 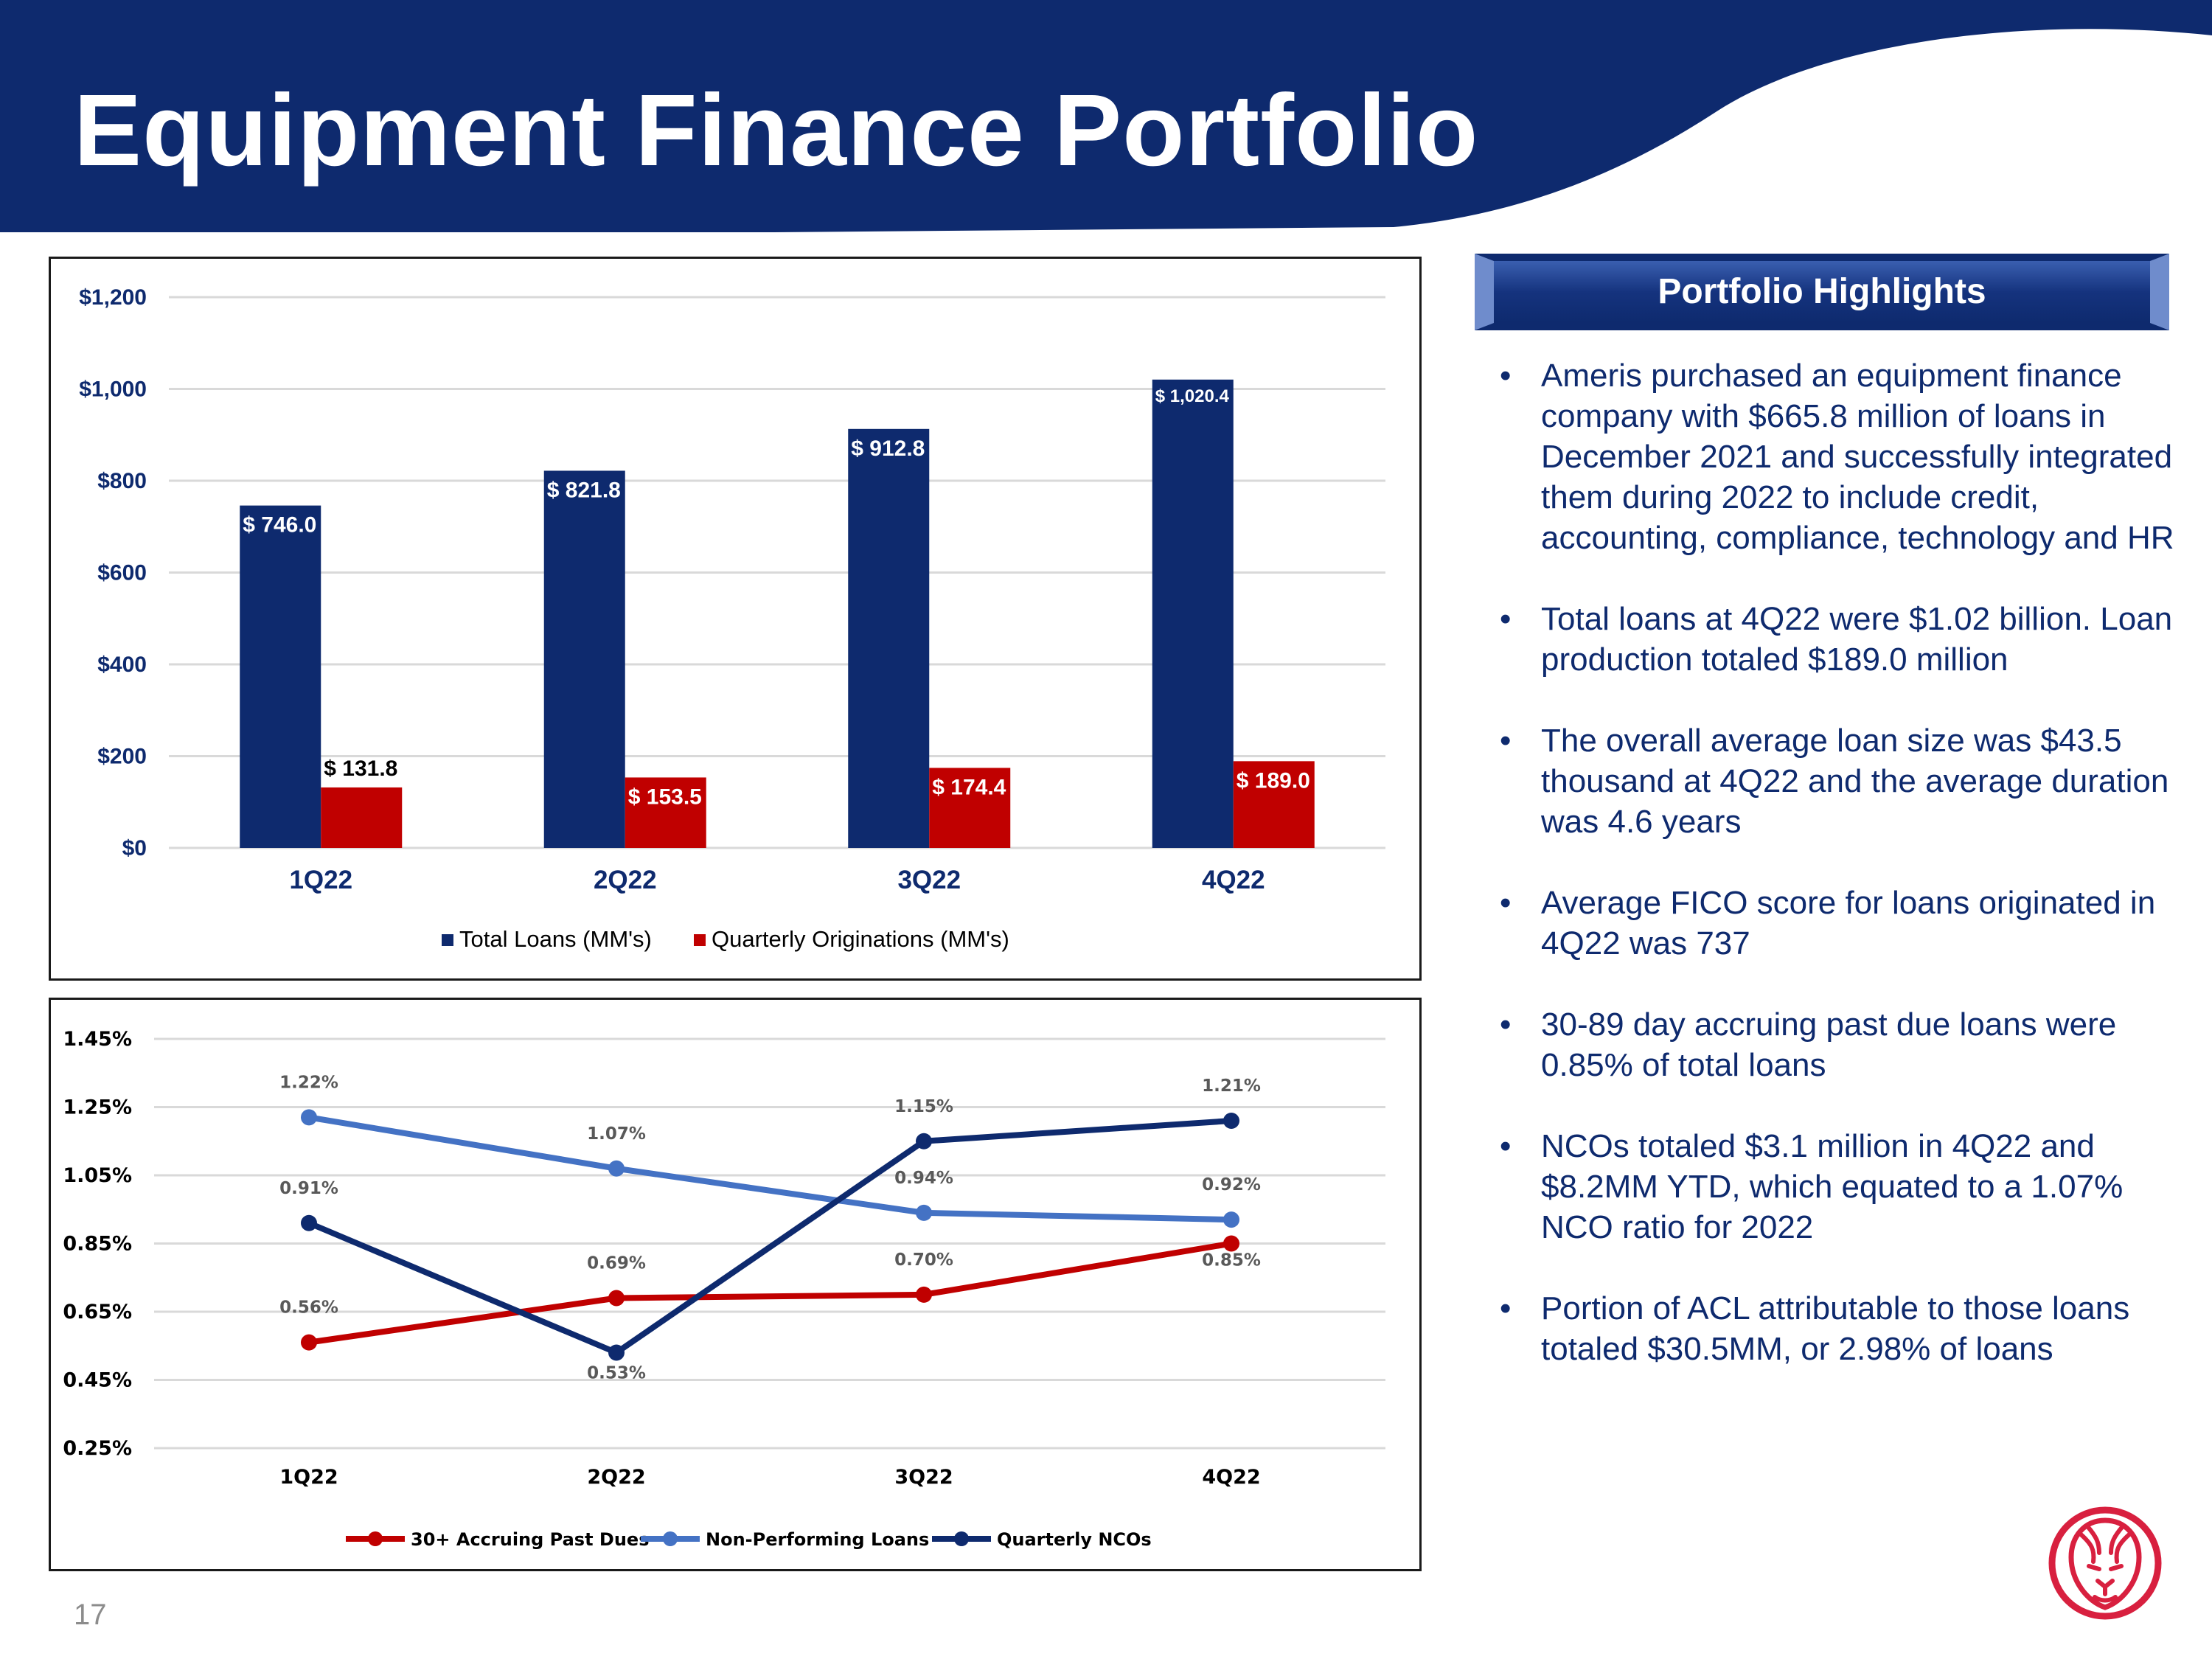 I want to click on header-wave, so click(x=1106, y=116).